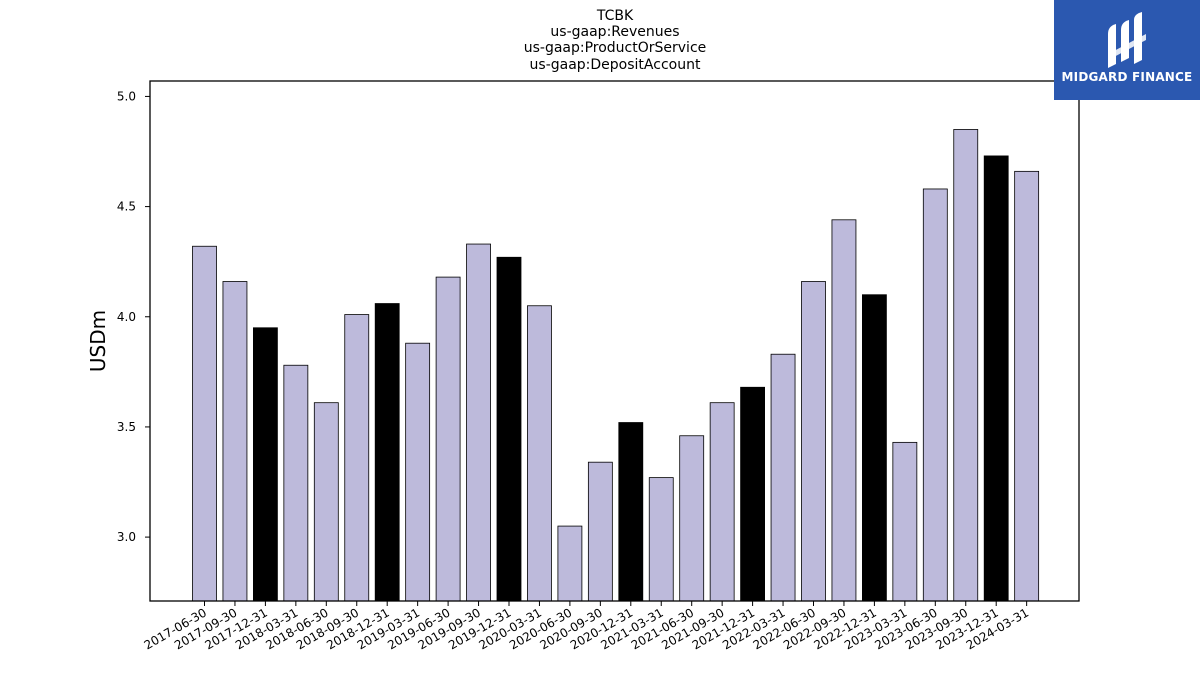  Describe the element at coordinates (615, 65) in the screenshot. I see `title-line-4: us-gaap:DepositAccount` at that location.